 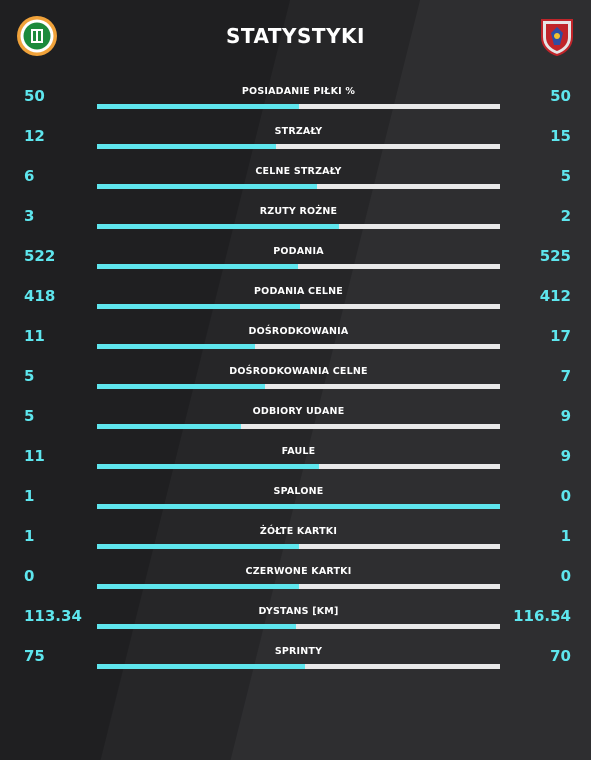 I want to click on away-value: 525, so click(x=555, y=256).